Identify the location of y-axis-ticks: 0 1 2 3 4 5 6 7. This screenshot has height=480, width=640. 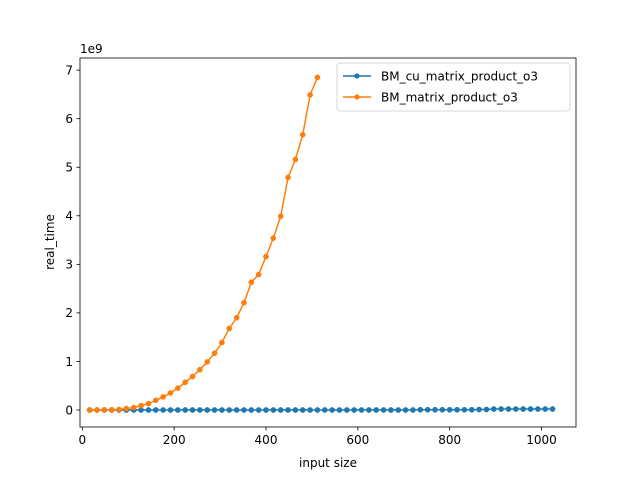
(72, 240).